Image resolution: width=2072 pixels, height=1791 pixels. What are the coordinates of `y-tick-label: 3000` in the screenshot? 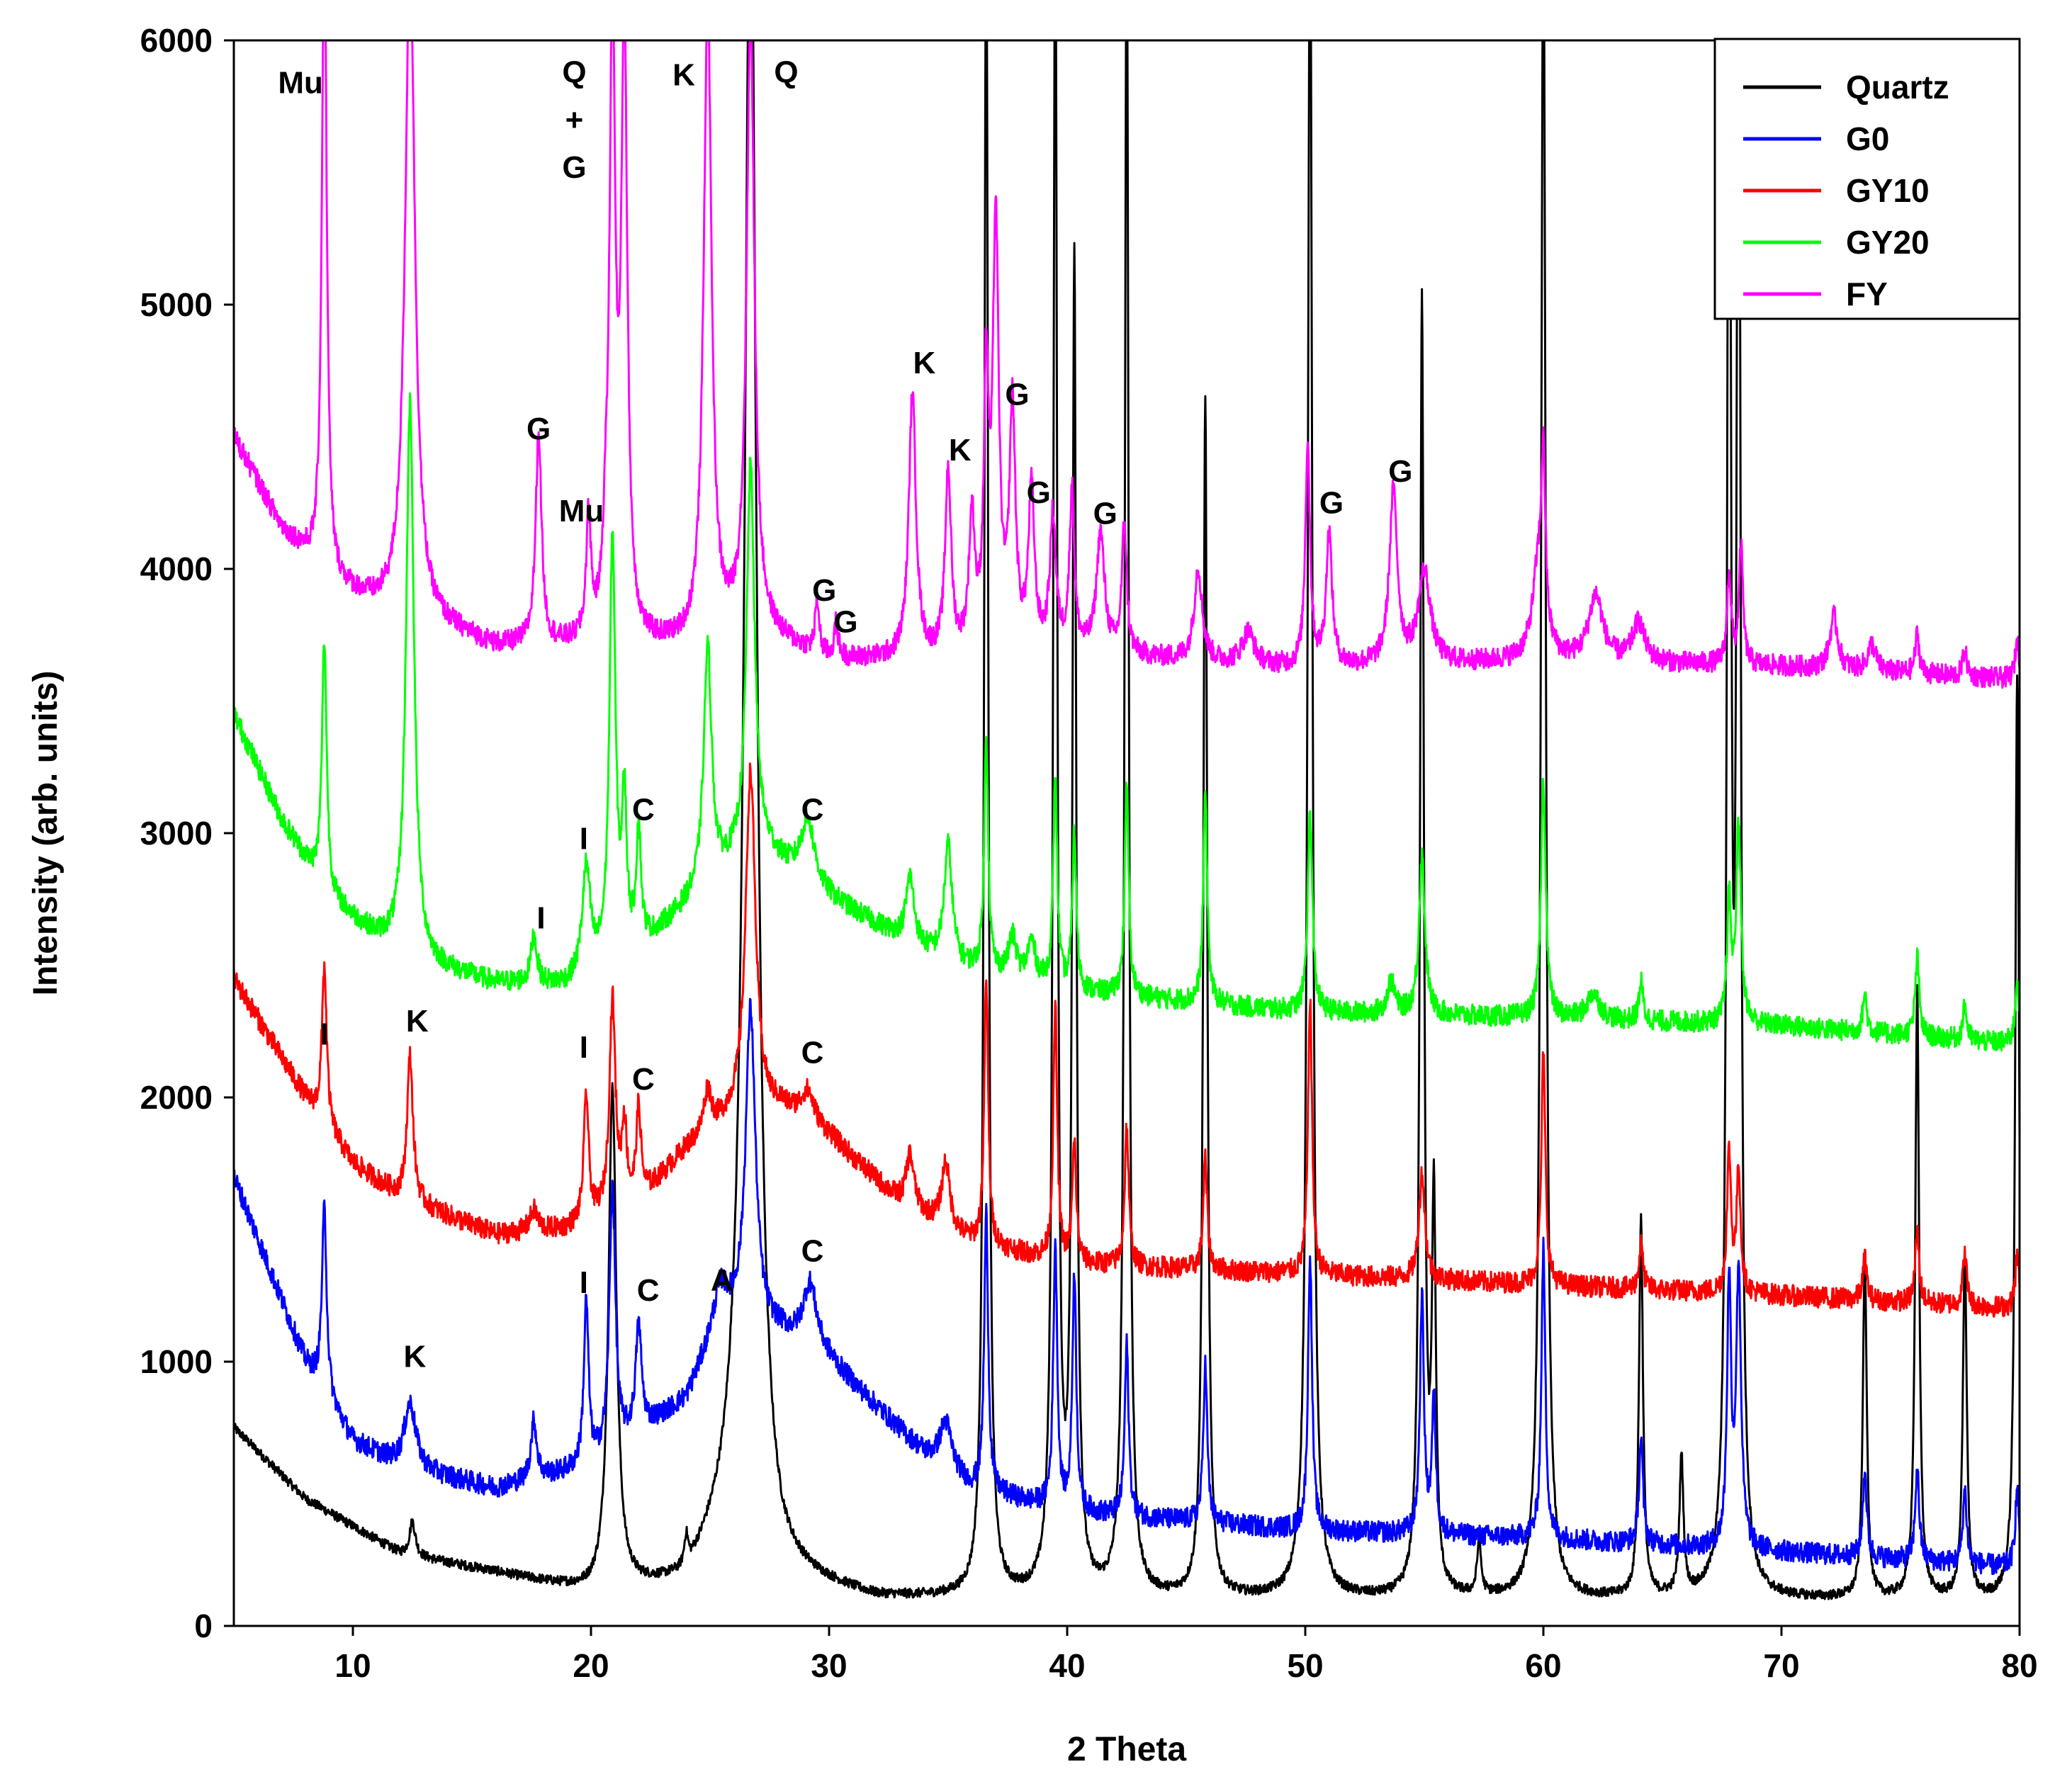 It's located at (176, 833).